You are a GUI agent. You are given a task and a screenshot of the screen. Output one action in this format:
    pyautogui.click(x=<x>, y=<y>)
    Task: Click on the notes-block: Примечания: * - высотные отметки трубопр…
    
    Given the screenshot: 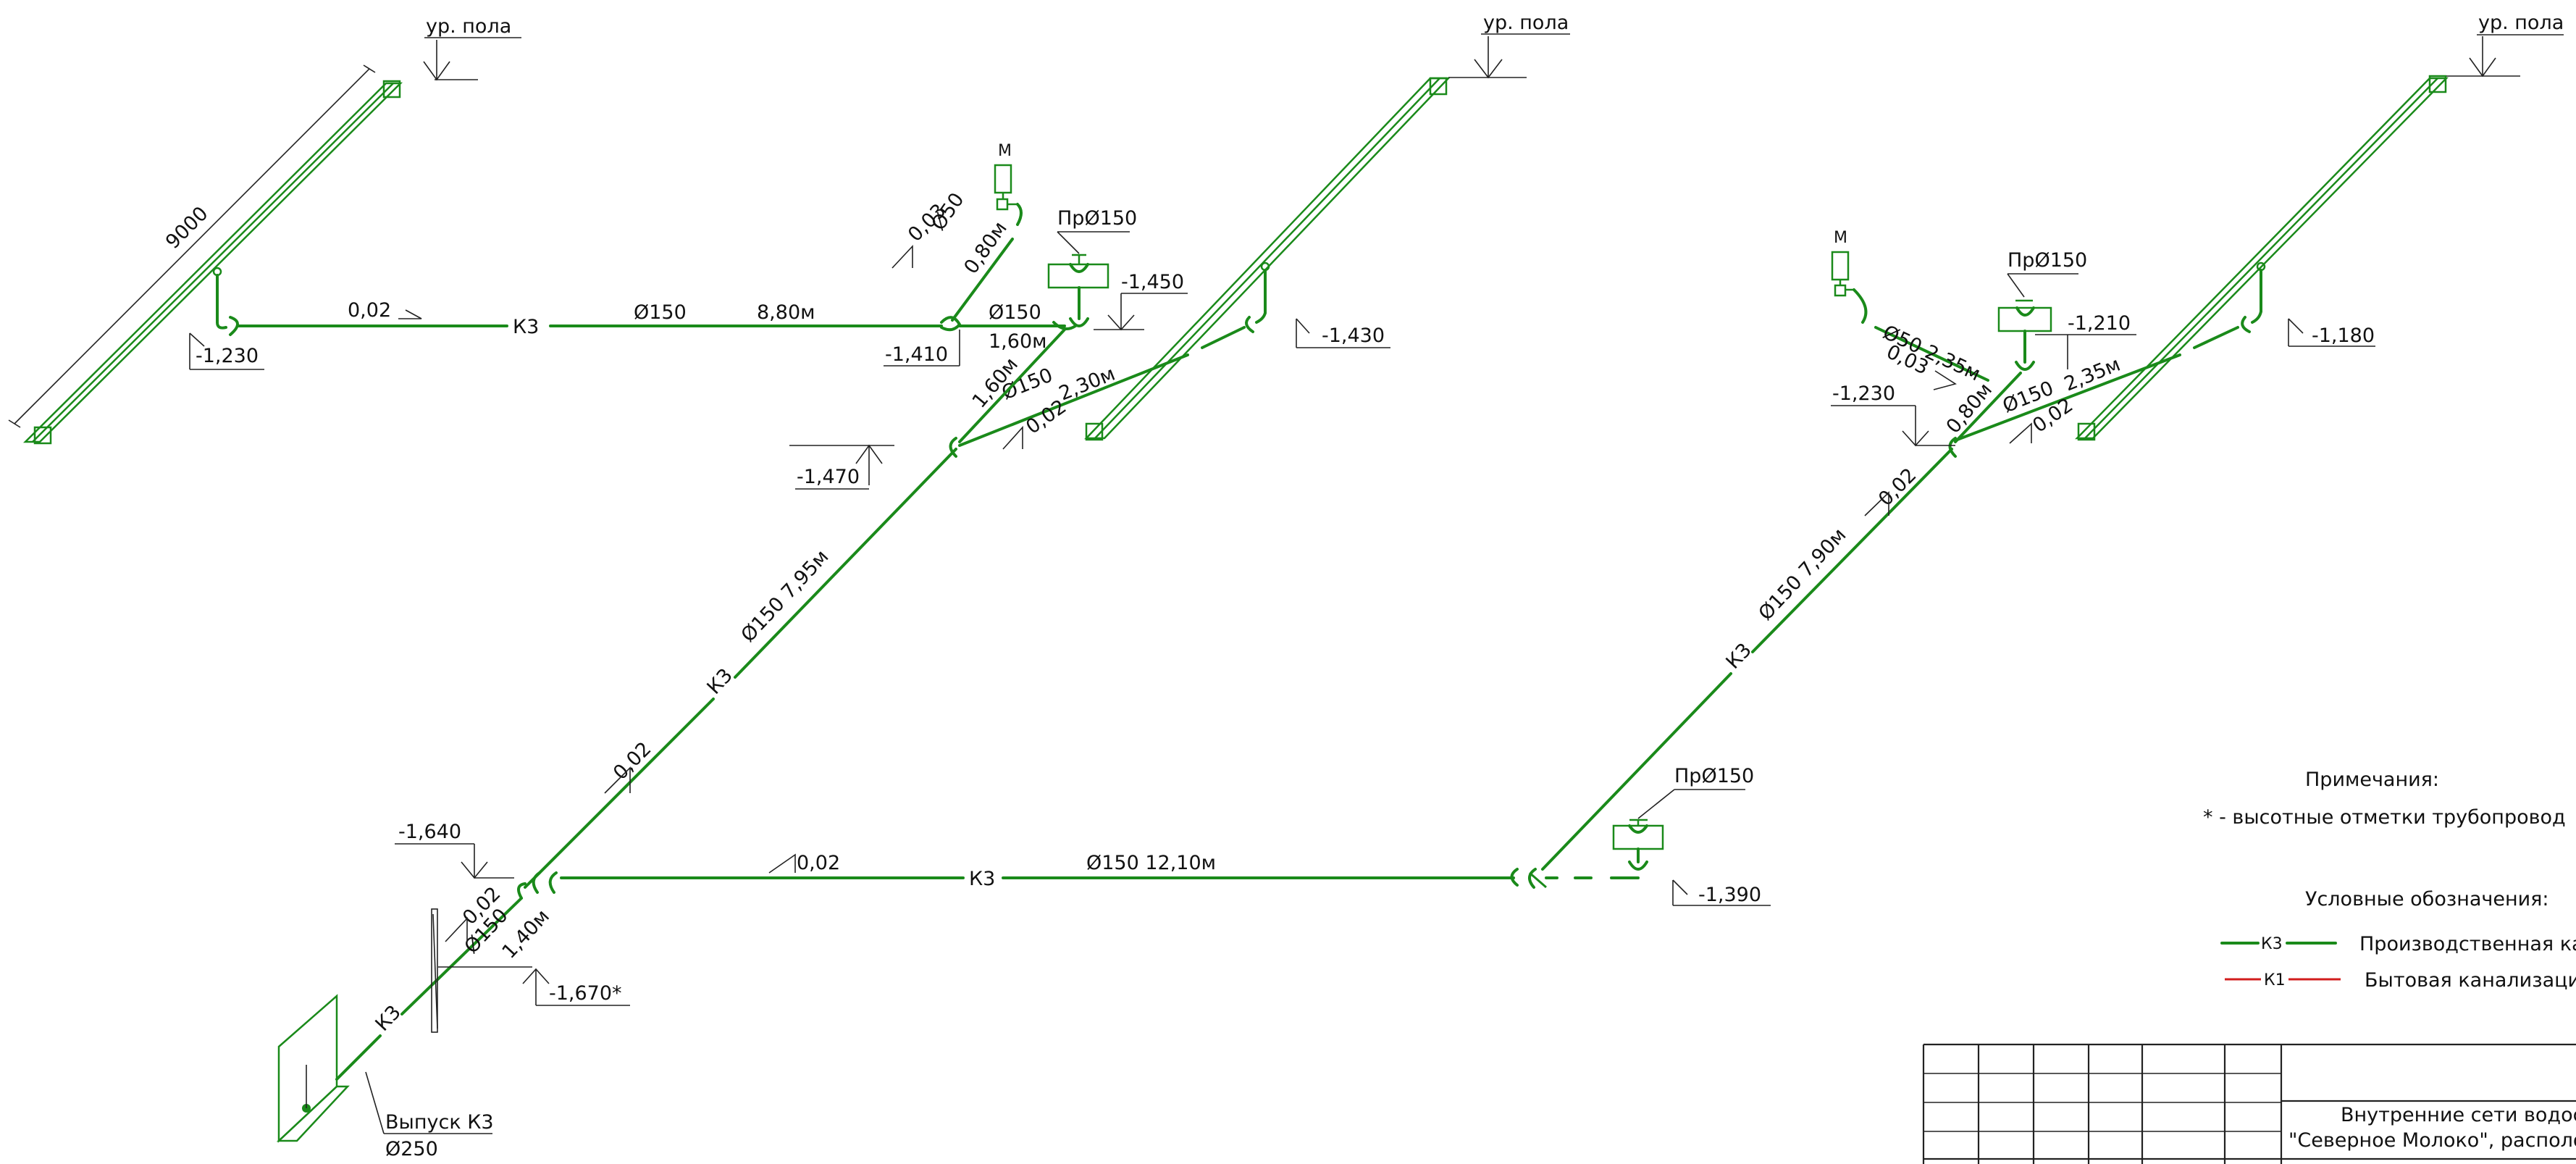 What is the action you would take?
    pyautogui.click(x=2384, y=799)
    